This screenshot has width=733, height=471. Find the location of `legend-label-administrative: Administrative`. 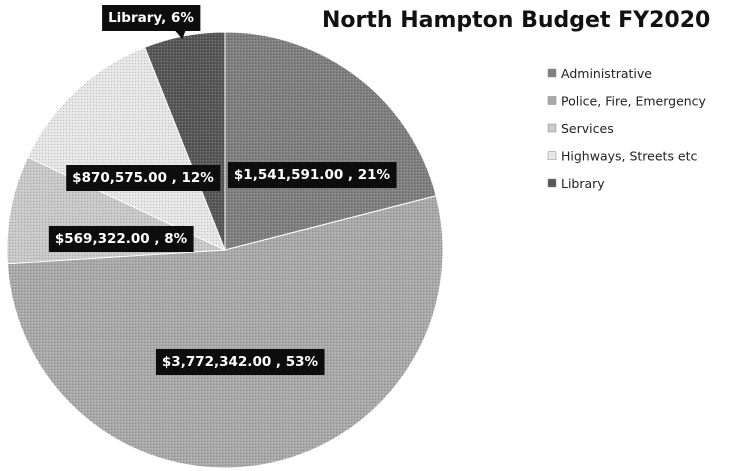

legend-label-administrative: Administrative is located at coordinates (606, 73).